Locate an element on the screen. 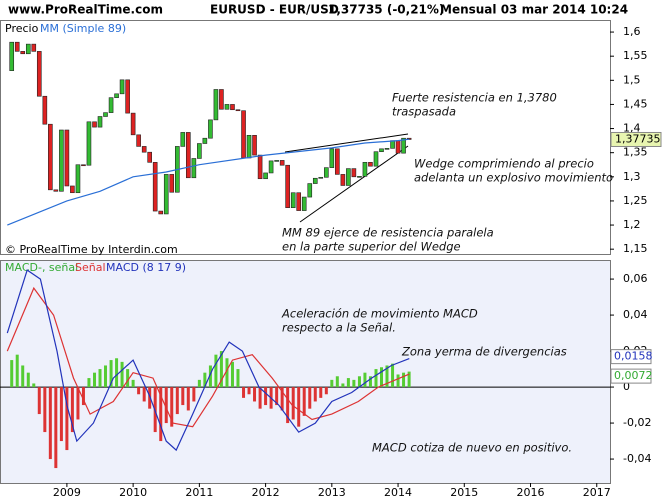 This screenshot has width=667, height=500. last-price-box is located at coordinates (636, 139).